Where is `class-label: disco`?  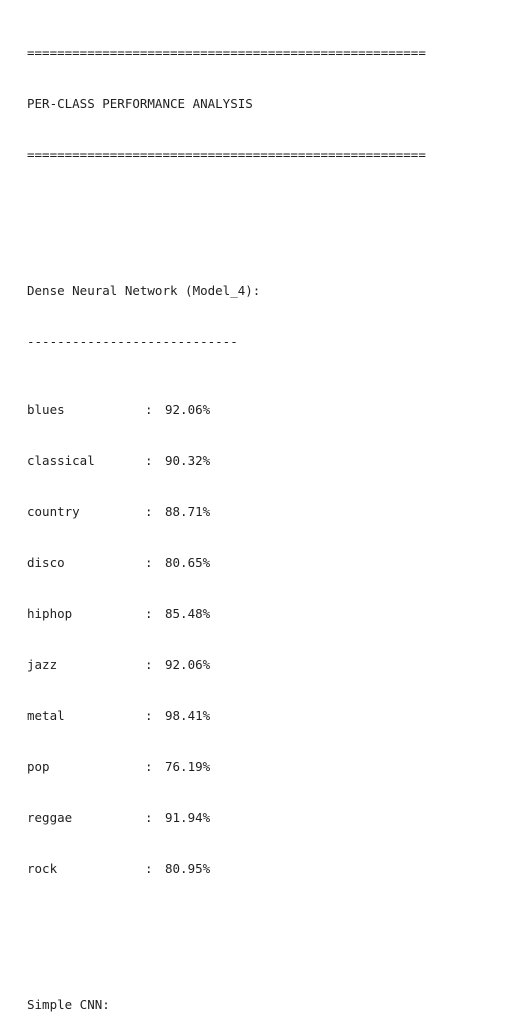
class-label: disco is located at coordinates (46, 562).